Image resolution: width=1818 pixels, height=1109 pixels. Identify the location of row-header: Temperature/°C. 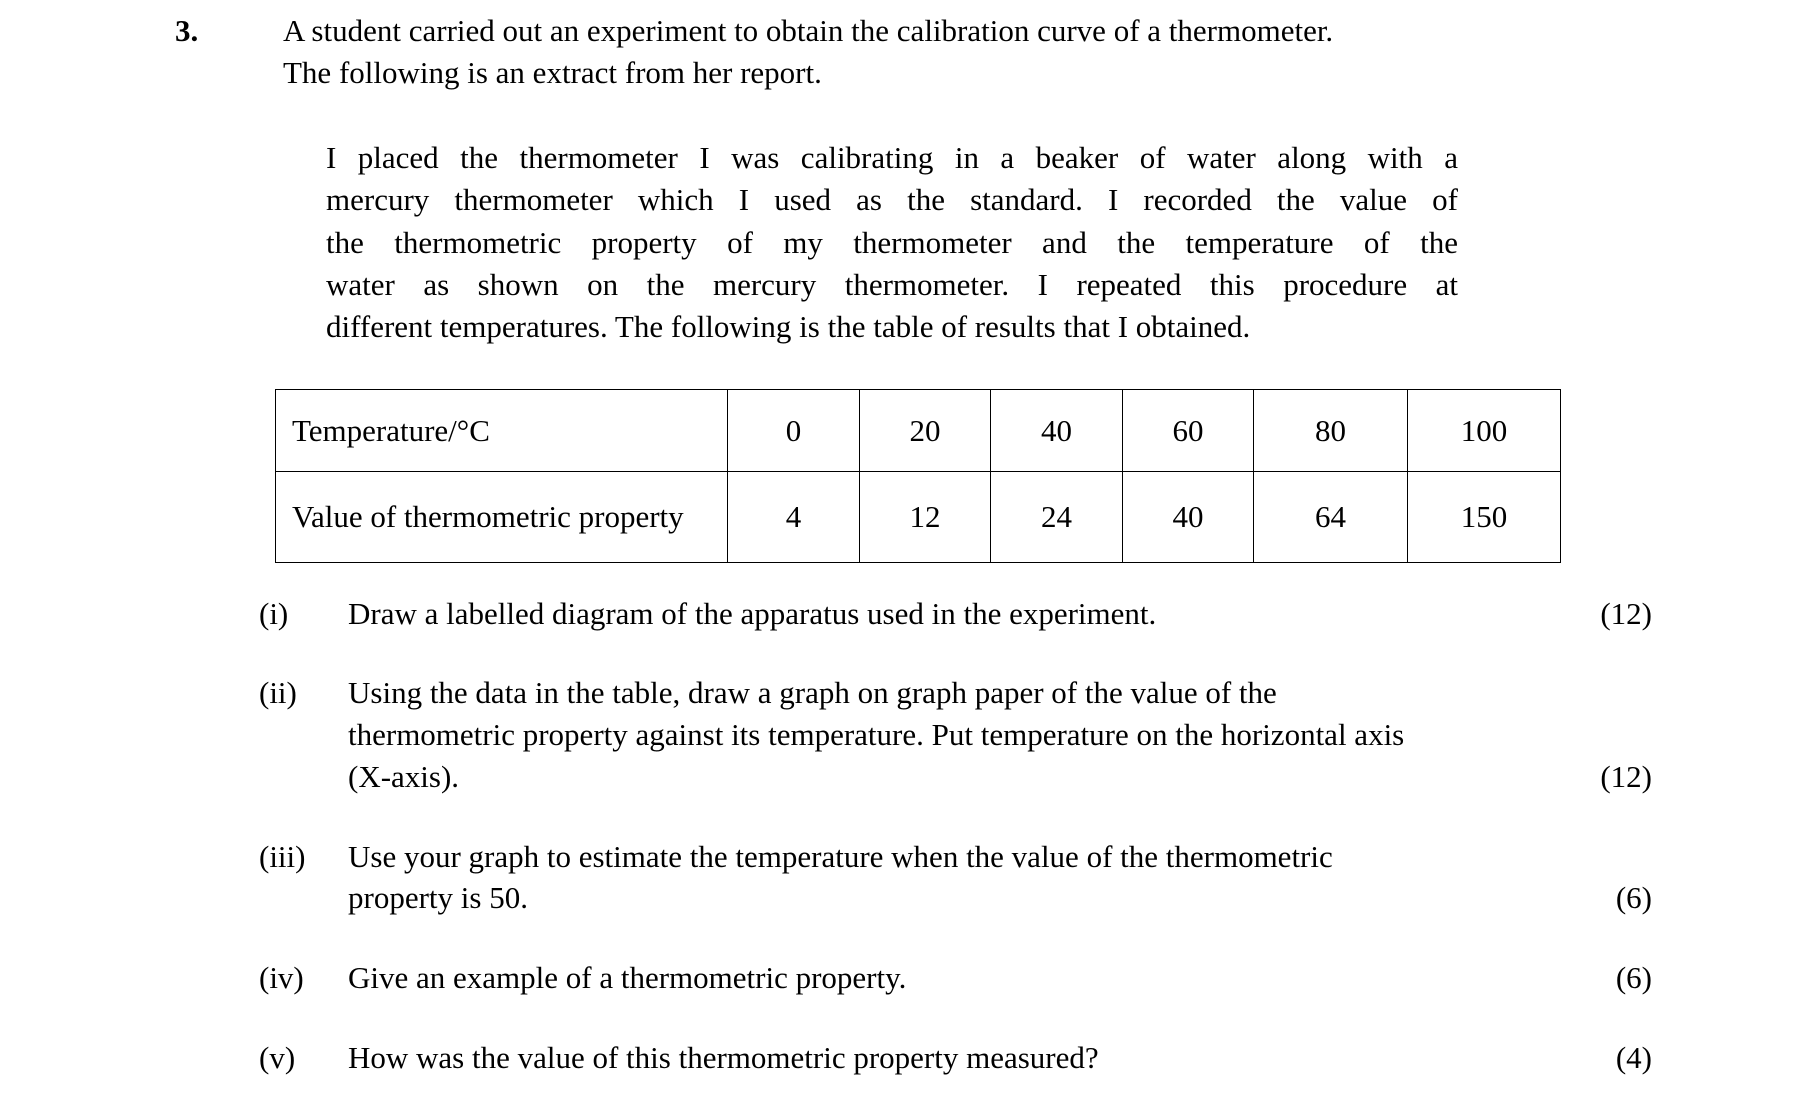
(501, 430).